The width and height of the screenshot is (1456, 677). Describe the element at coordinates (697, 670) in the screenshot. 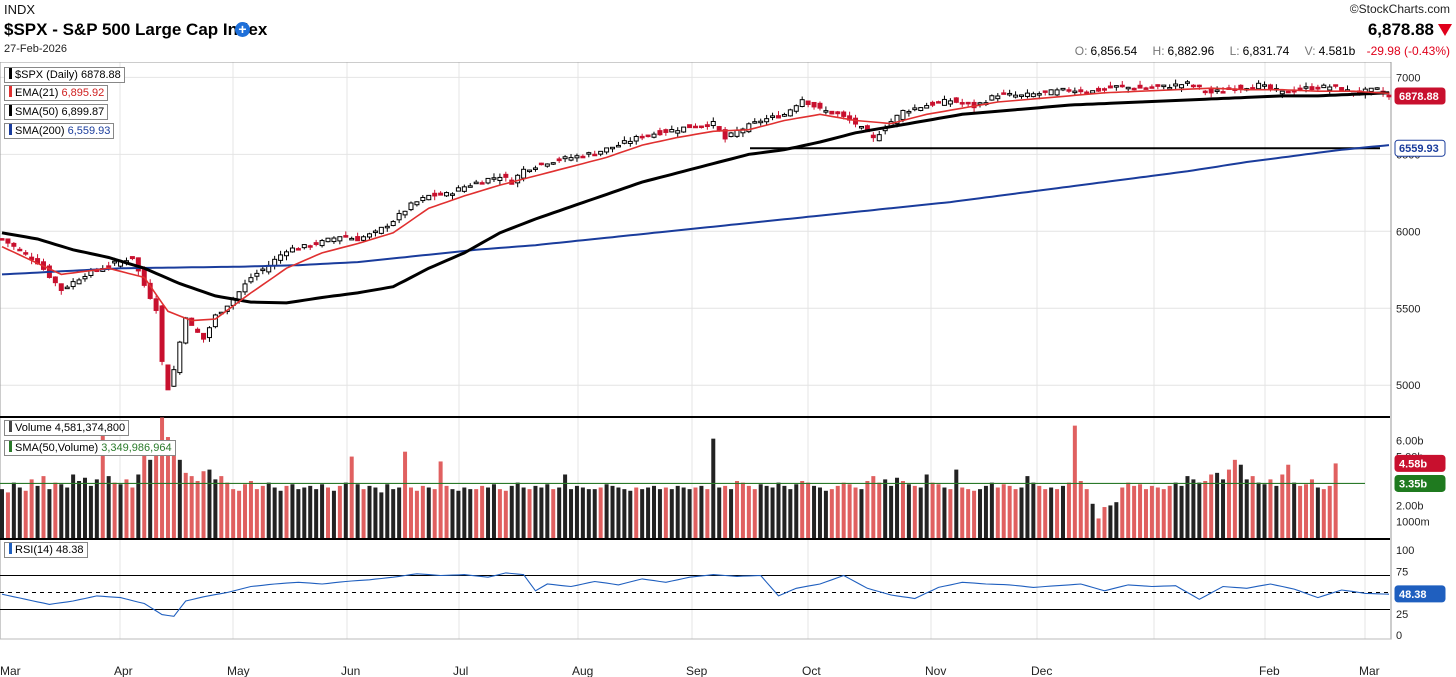

I see `x-tick-sep: Sep` at that location.